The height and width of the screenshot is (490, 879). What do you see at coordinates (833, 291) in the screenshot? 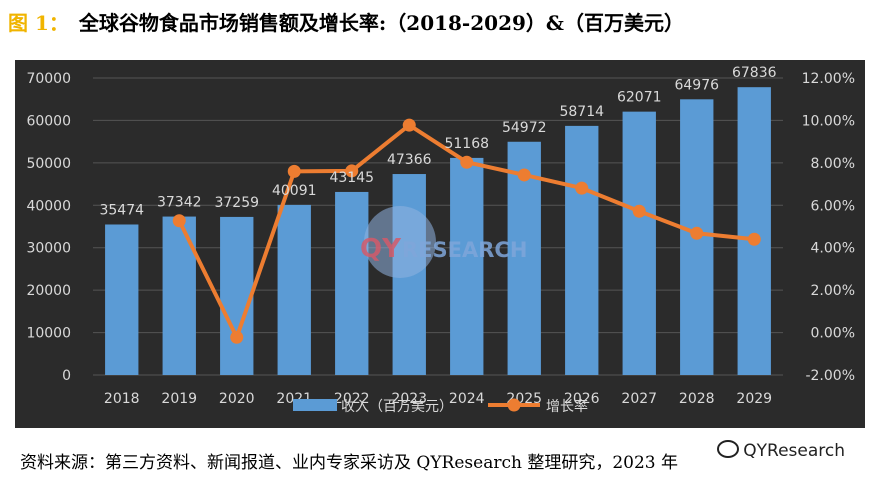
I see `y-right-tick-label: 2.00%` at bounding box center [833, 291].